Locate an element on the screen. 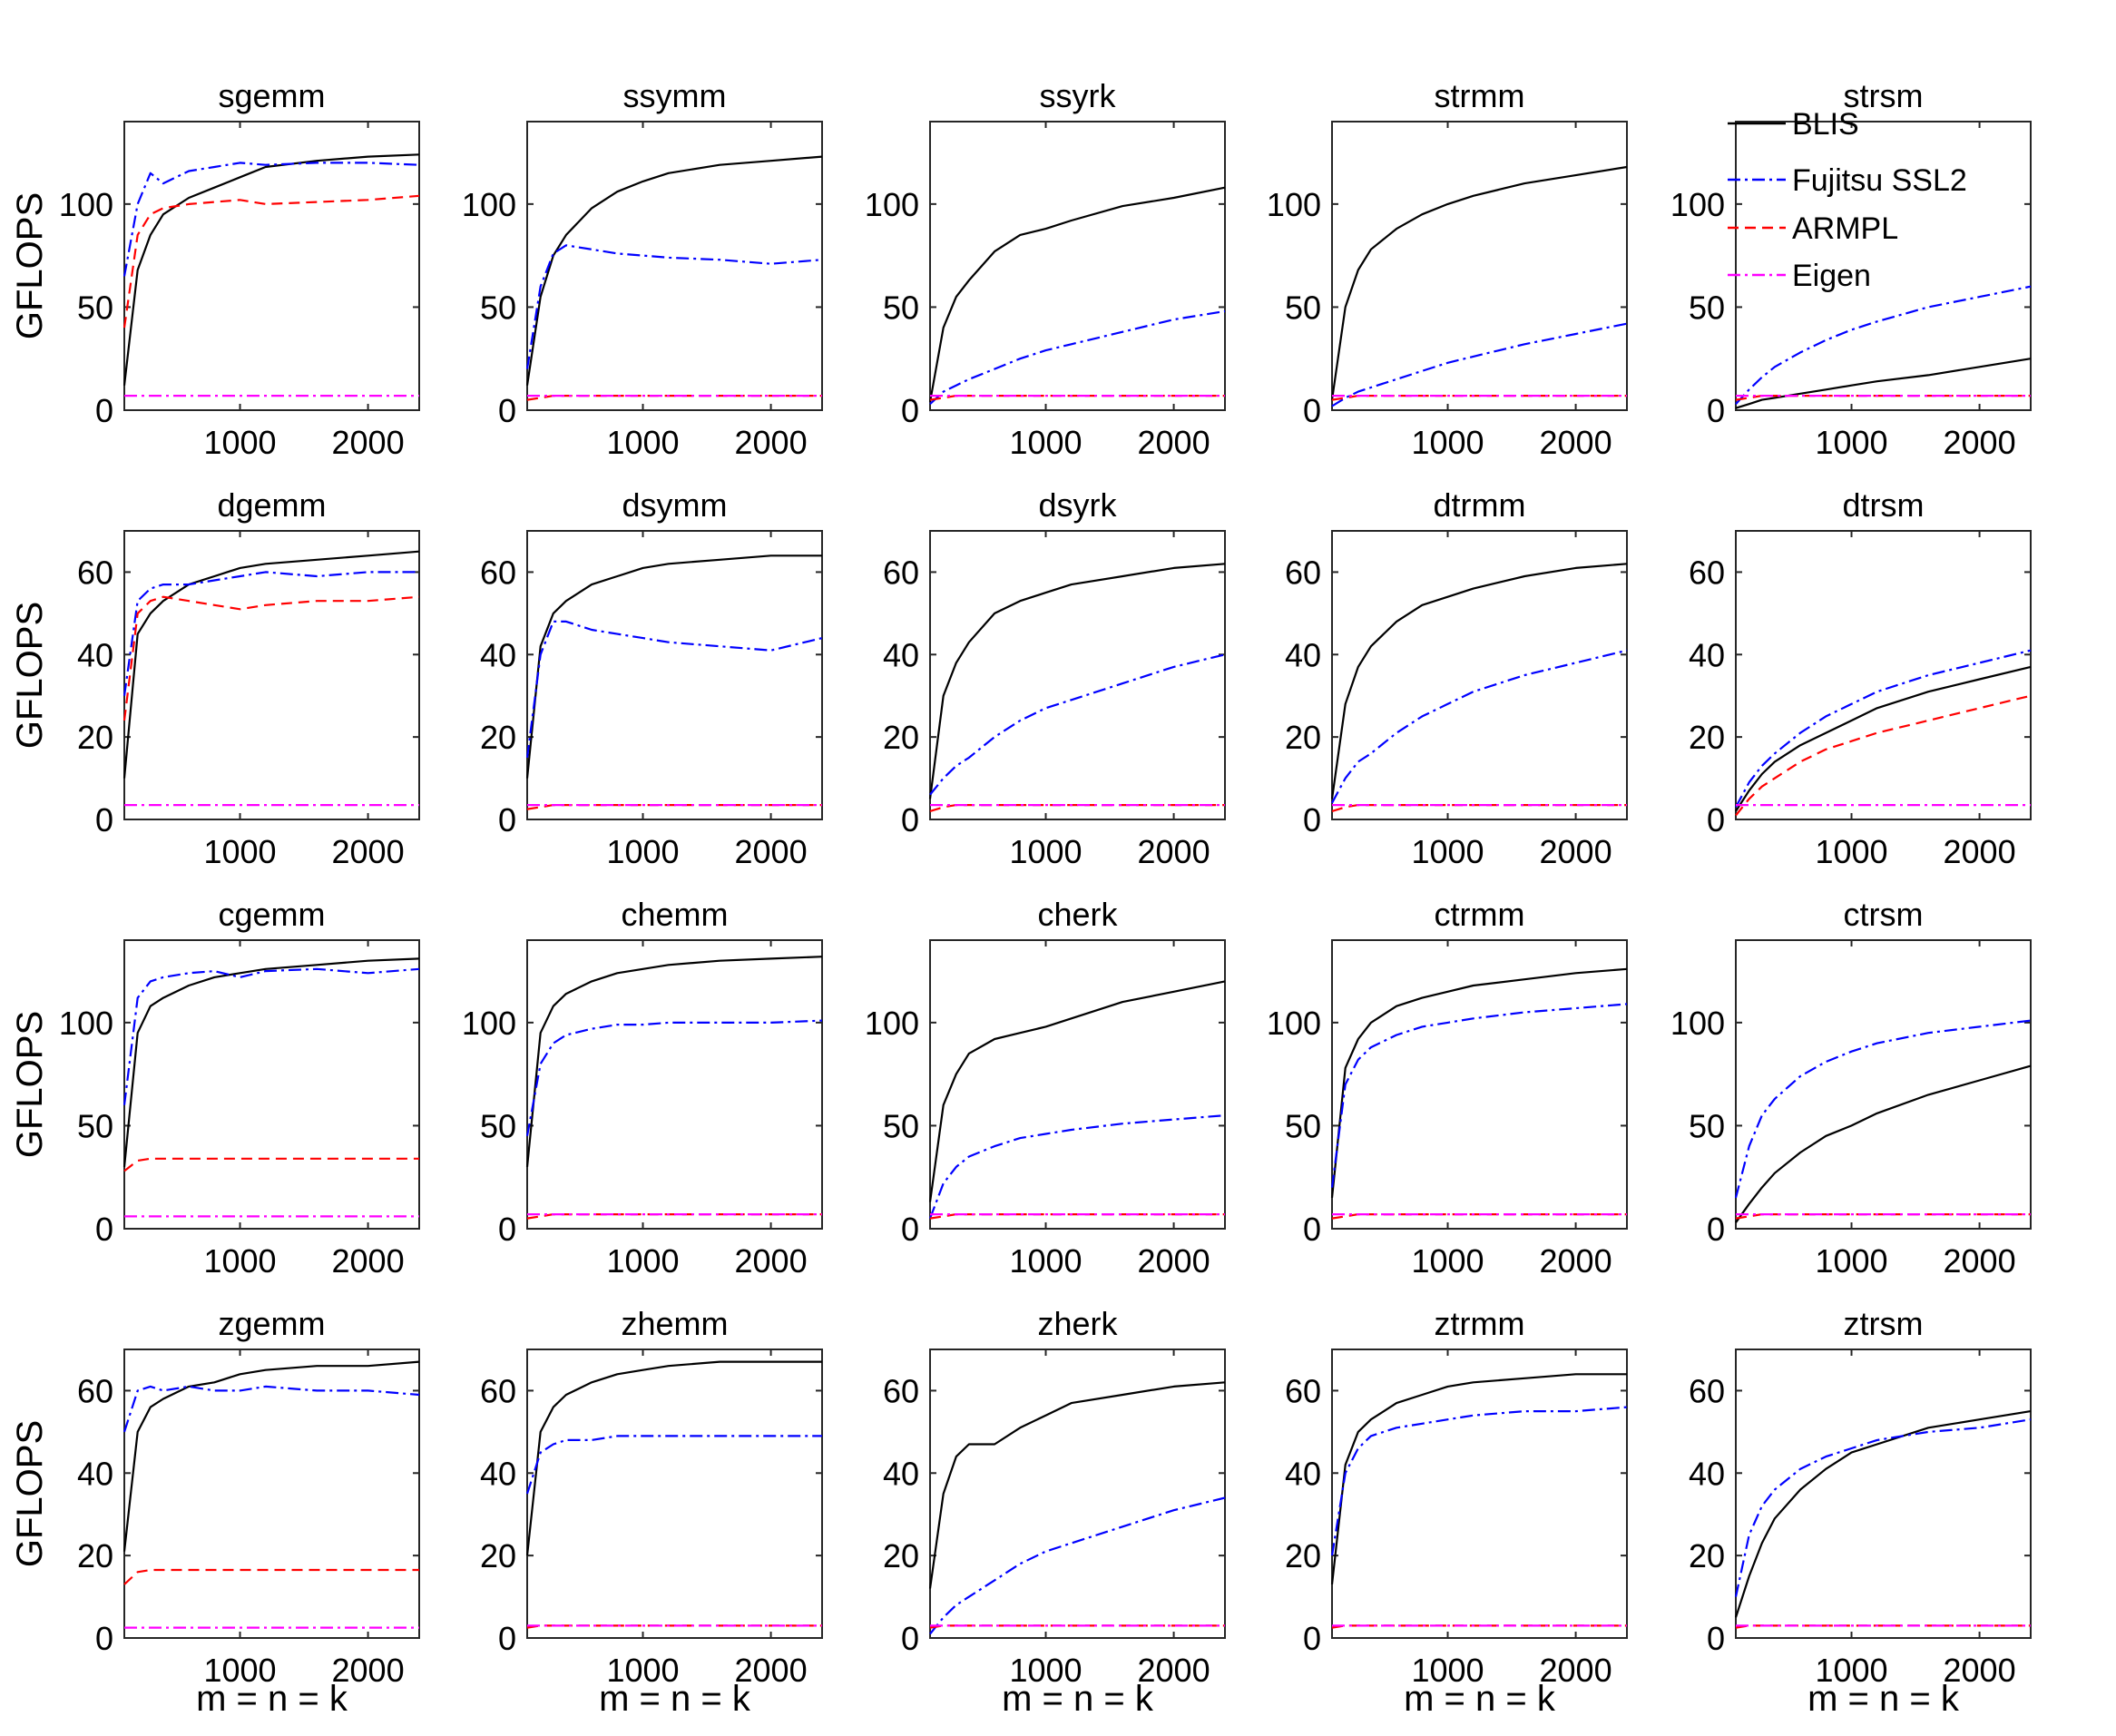  panel-dtrsm: dtrsm 0 20 40 60 1000 2000 is located at coordinates (1861, 678).